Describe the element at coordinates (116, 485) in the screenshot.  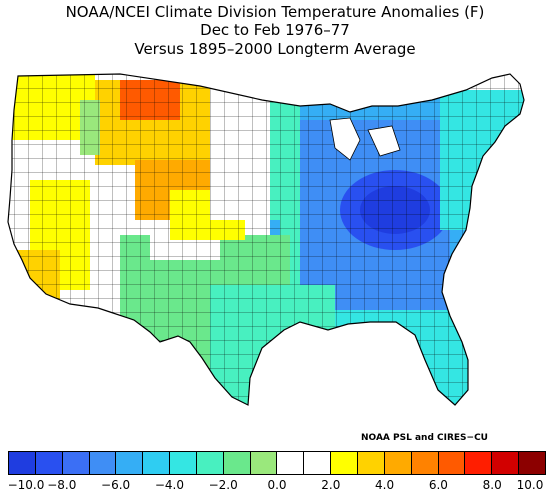
I see `colorbar-tick-label: −6.0` at that location.